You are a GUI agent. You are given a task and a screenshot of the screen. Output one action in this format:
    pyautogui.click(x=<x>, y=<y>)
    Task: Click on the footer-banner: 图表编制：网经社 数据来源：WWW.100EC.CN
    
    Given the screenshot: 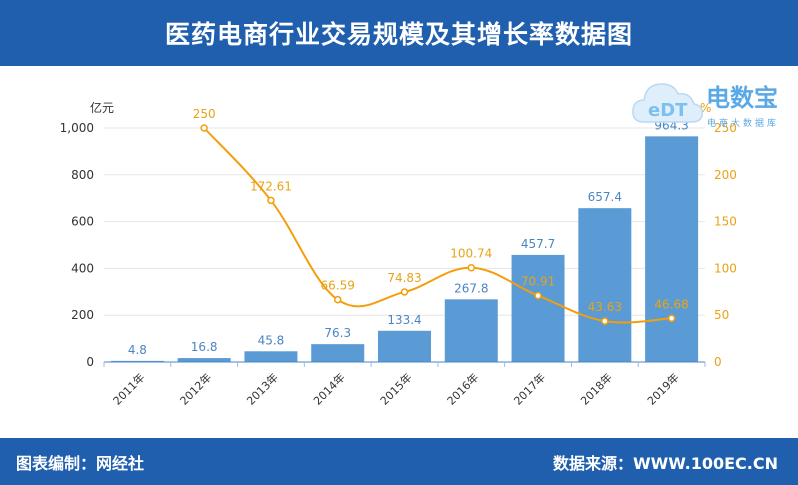 What is the action you would take?
    pyautogui.click(x=399, y=461)
    